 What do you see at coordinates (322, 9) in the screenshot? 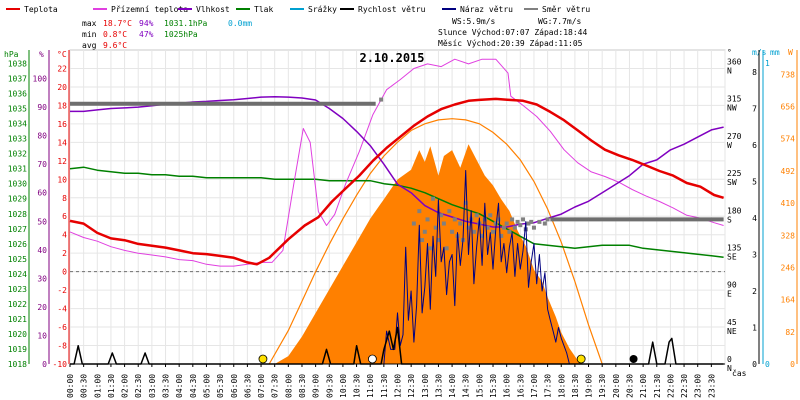
I see `legend-label: Srážky` at bounding box center [322, 9].